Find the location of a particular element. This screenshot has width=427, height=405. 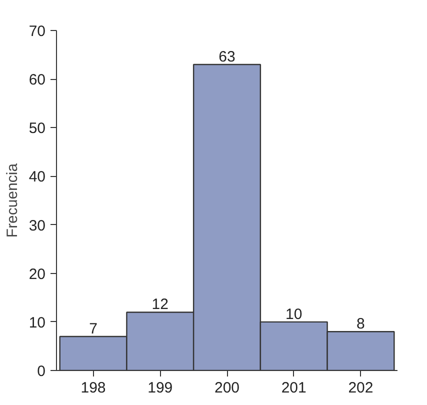

x-tick-label: 200 is located at coordinates (227, 388).